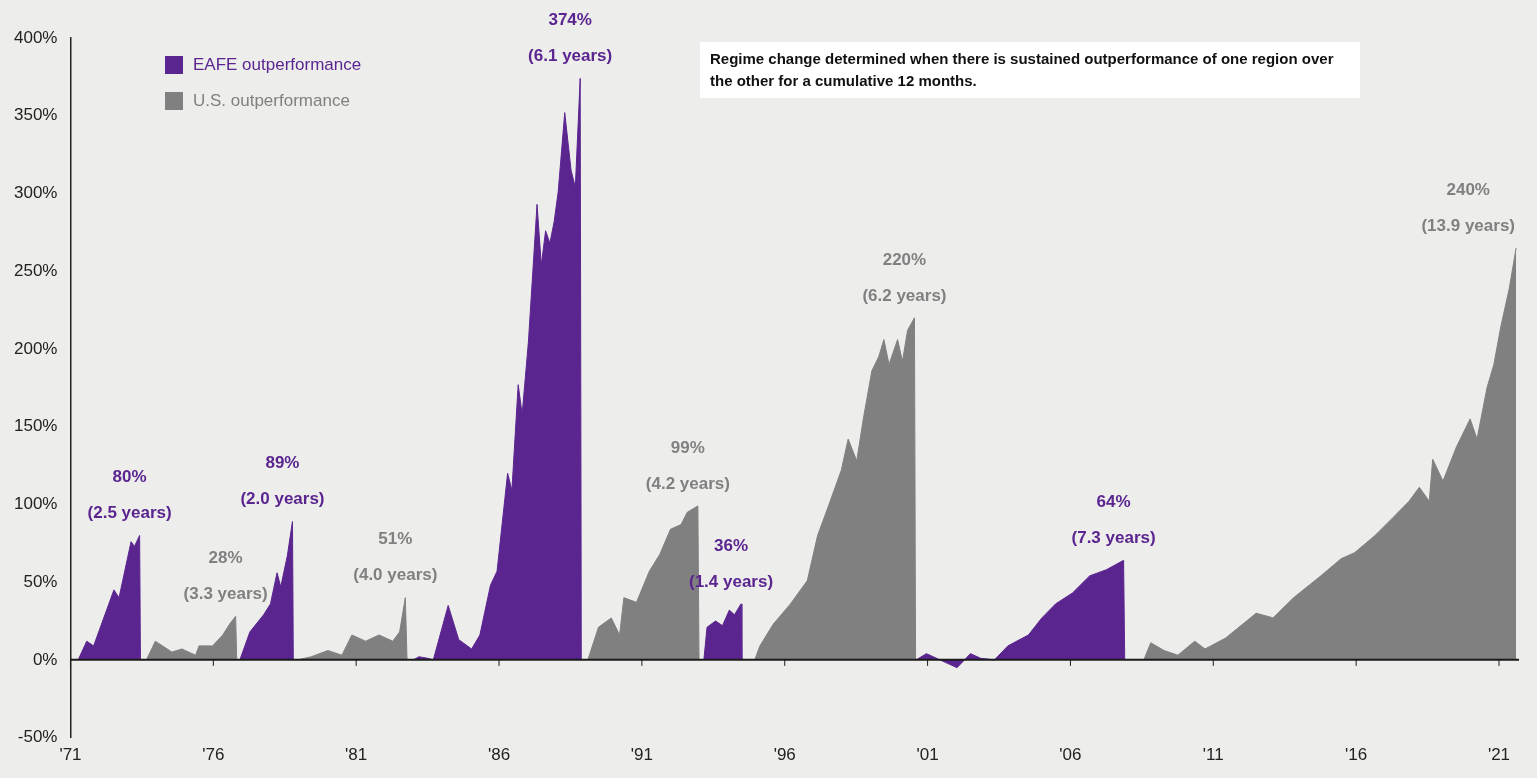  Describe the element at coordinates (70, 755) in the screenshot. I see `x-tick-label: '71` at that location.